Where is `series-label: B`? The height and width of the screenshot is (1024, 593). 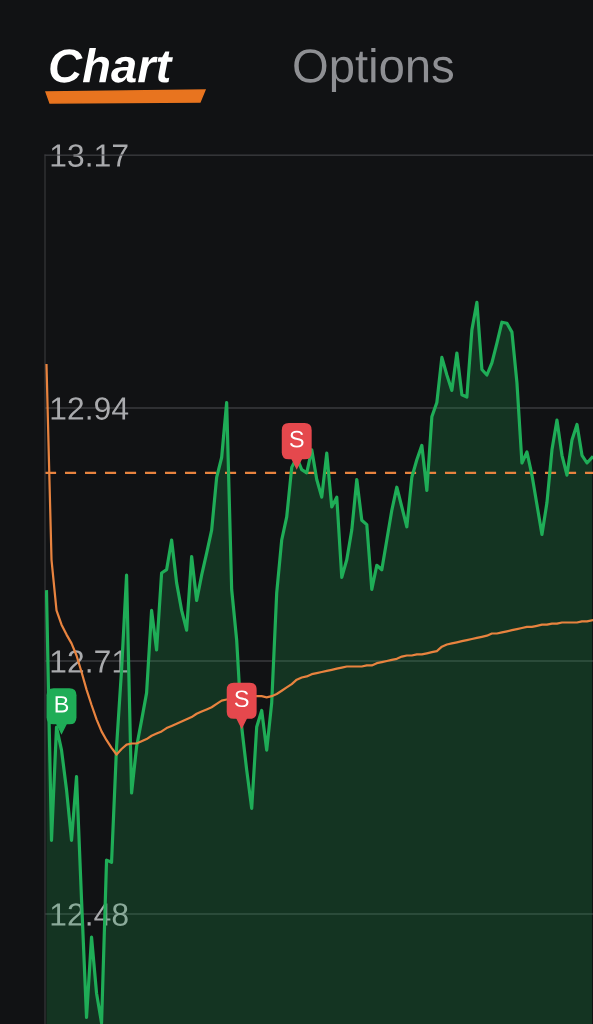
series-label: B is located at coordinates (62, 704).